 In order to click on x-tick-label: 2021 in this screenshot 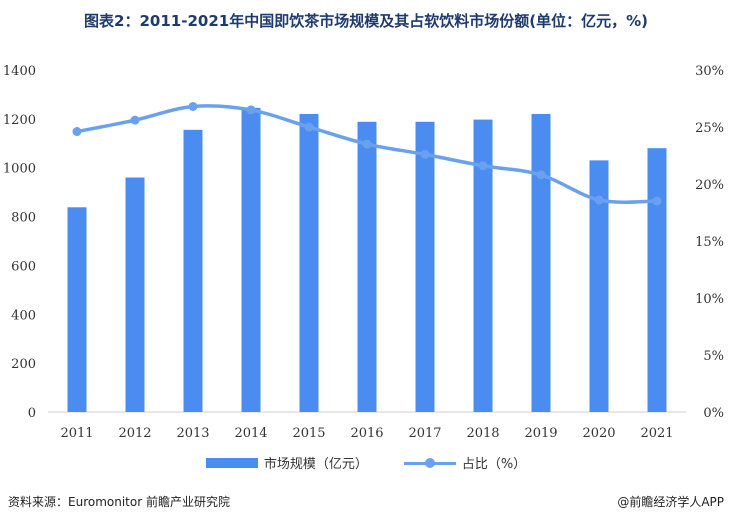, I will do `click(656, 433)`.